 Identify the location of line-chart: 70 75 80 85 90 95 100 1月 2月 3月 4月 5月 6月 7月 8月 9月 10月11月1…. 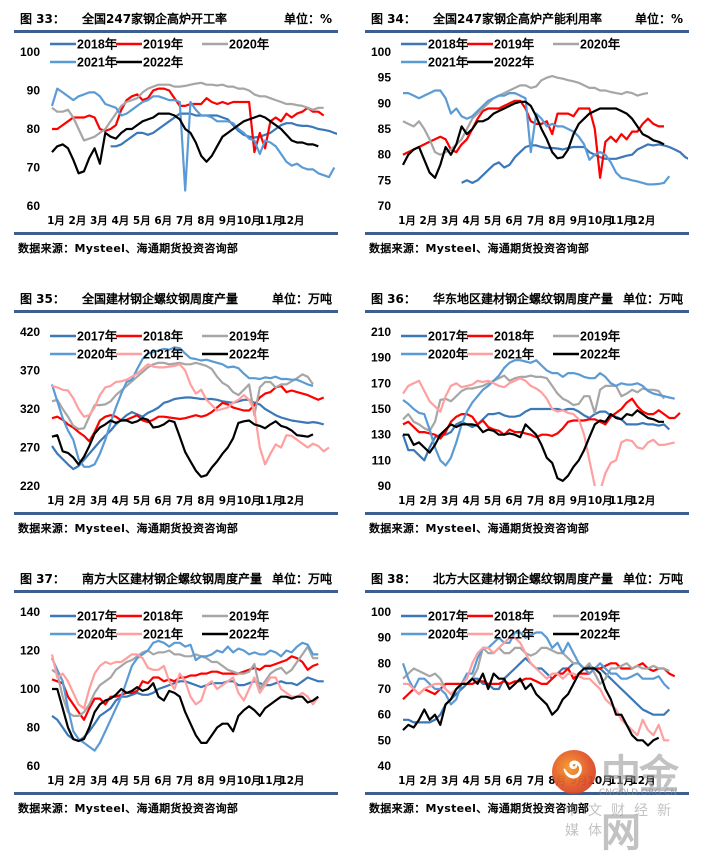
(529, 132).